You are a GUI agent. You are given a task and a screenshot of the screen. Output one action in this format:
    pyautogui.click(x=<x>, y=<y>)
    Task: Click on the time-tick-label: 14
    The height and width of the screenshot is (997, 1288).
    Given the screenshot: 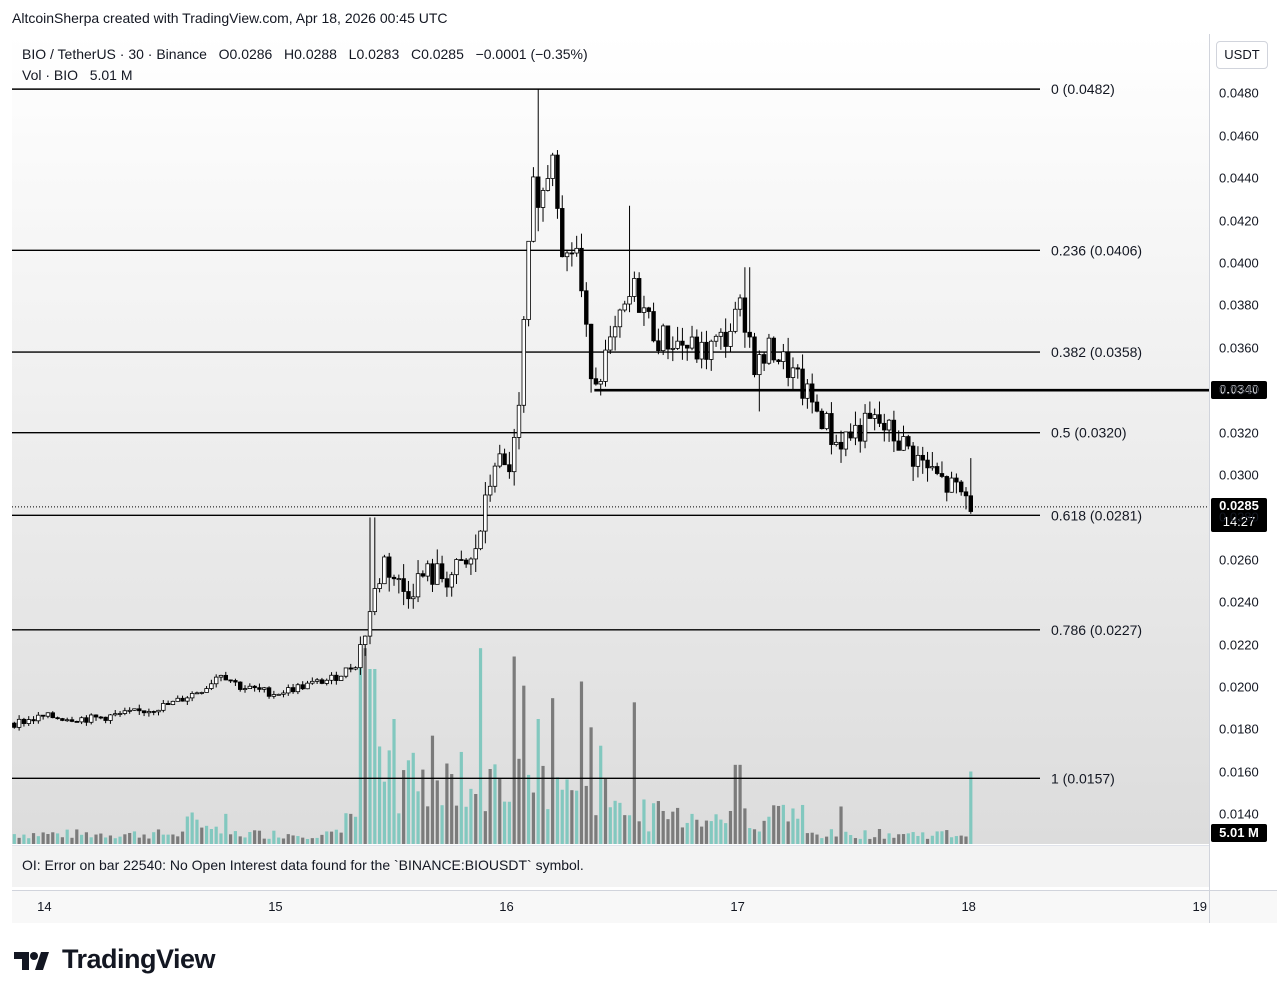 What is the action you would take?
    pyautogui.click(x=44, y=906)
    